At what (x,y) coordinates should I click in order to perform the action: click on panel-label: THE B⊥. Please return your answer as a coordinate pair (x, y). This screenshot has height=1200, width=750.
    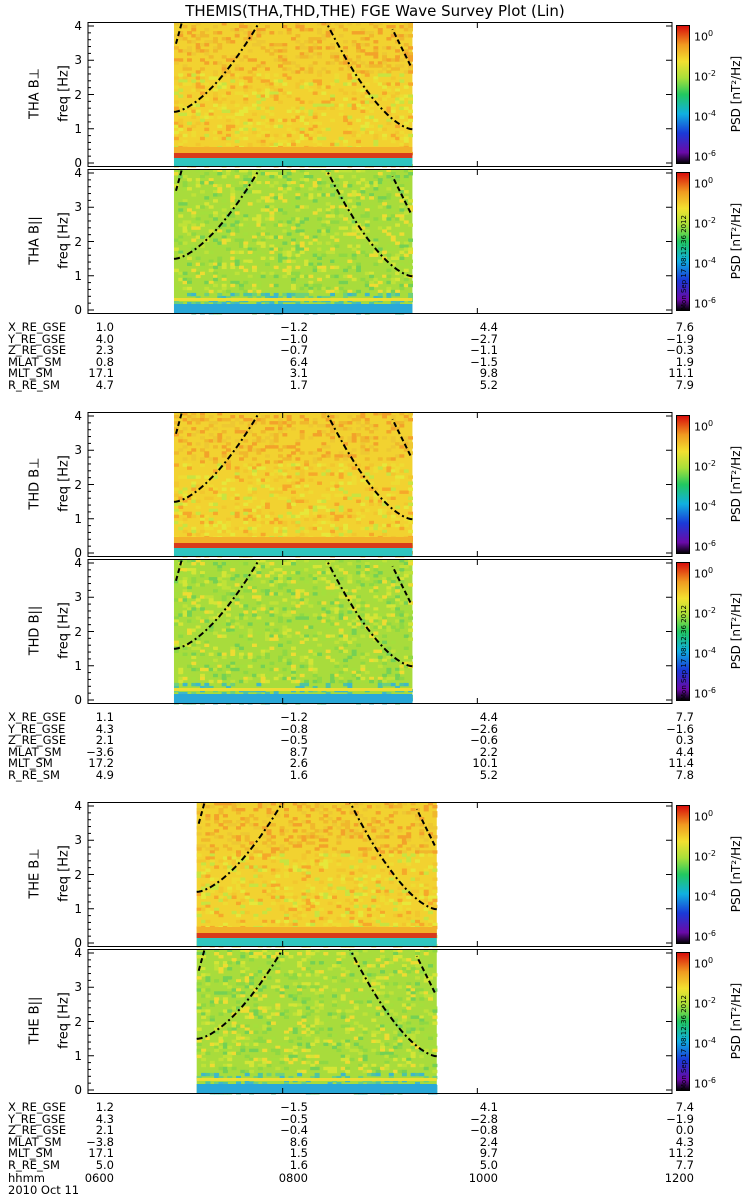
    Looking at the image, I should click on (35, 873).